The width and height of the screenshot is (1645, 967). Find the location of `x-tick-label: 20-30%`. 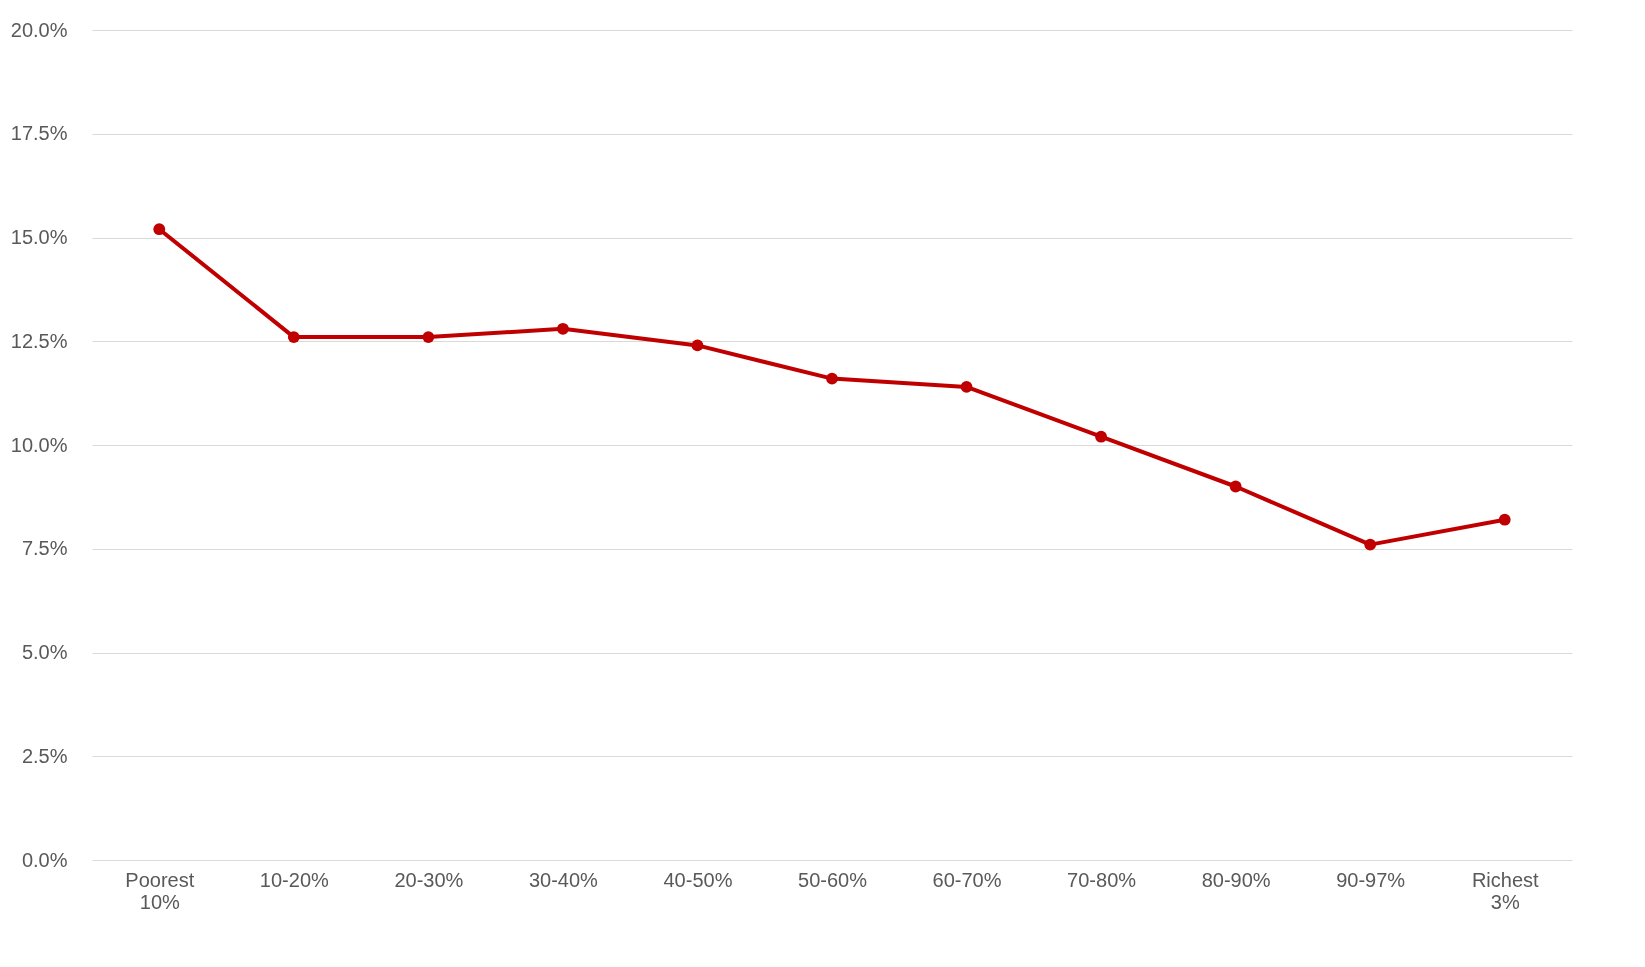

x-tick-label: 20-30% is located at coordinates (429, 879).